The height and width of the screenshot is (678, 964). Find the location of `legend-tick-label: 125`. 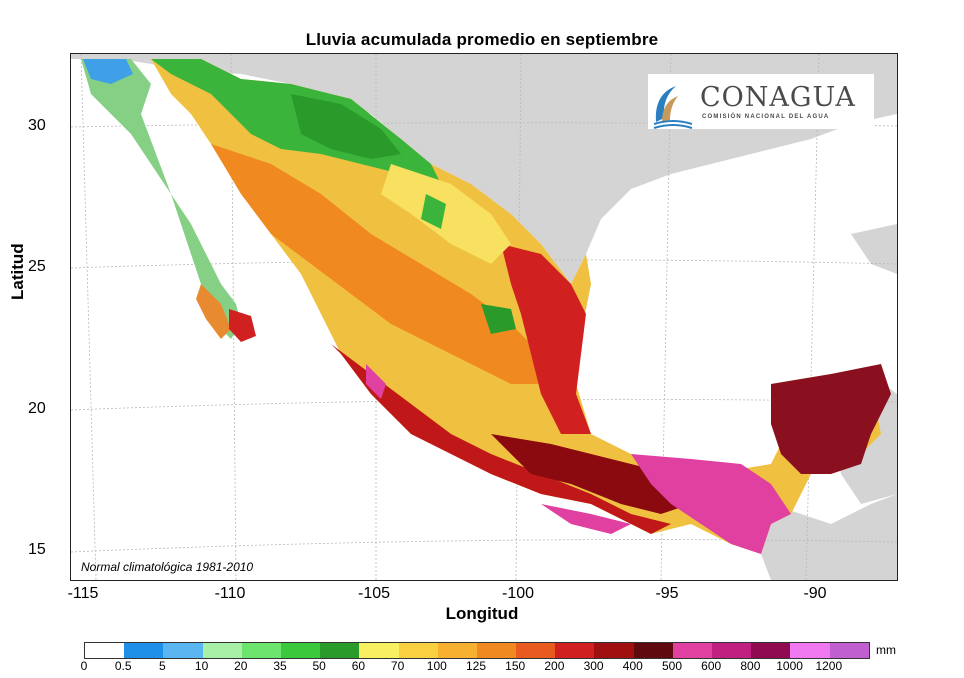

legend-tick-label: 125 is located at coordinates (476, 666).